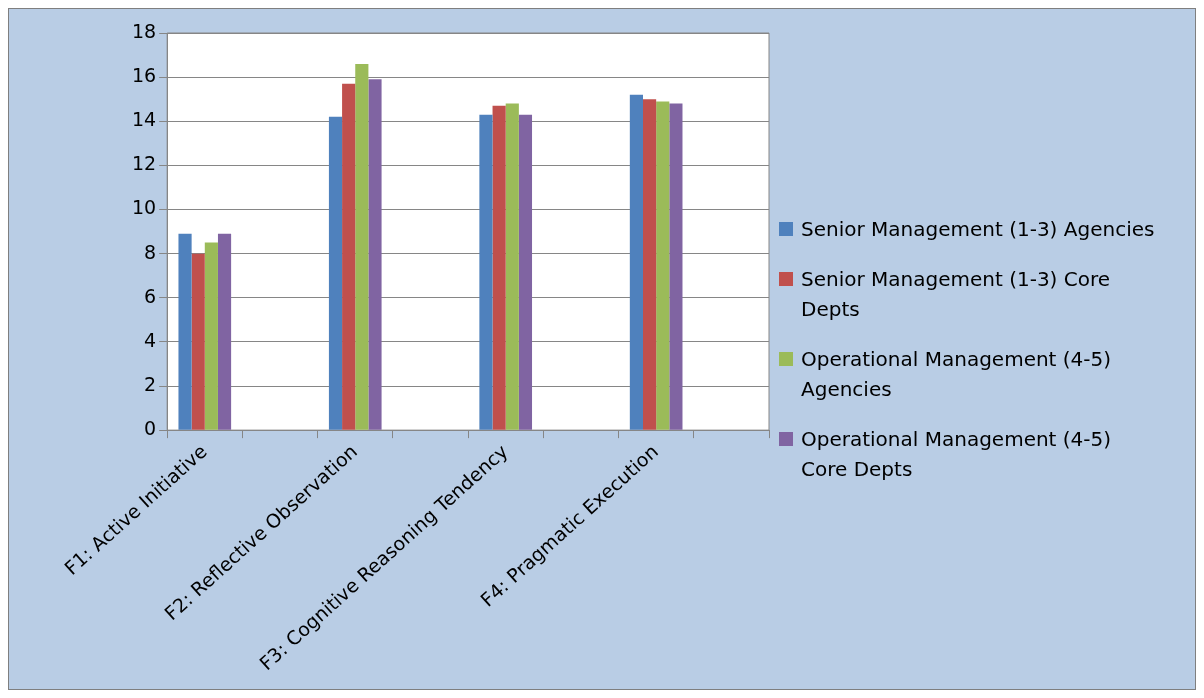 The height and width of the screenshot is (698, 1204). What do you see at coordinates (150, 295) in the screenshot?
I see `y-tick-label: 6` at bounding box center [150, 295].